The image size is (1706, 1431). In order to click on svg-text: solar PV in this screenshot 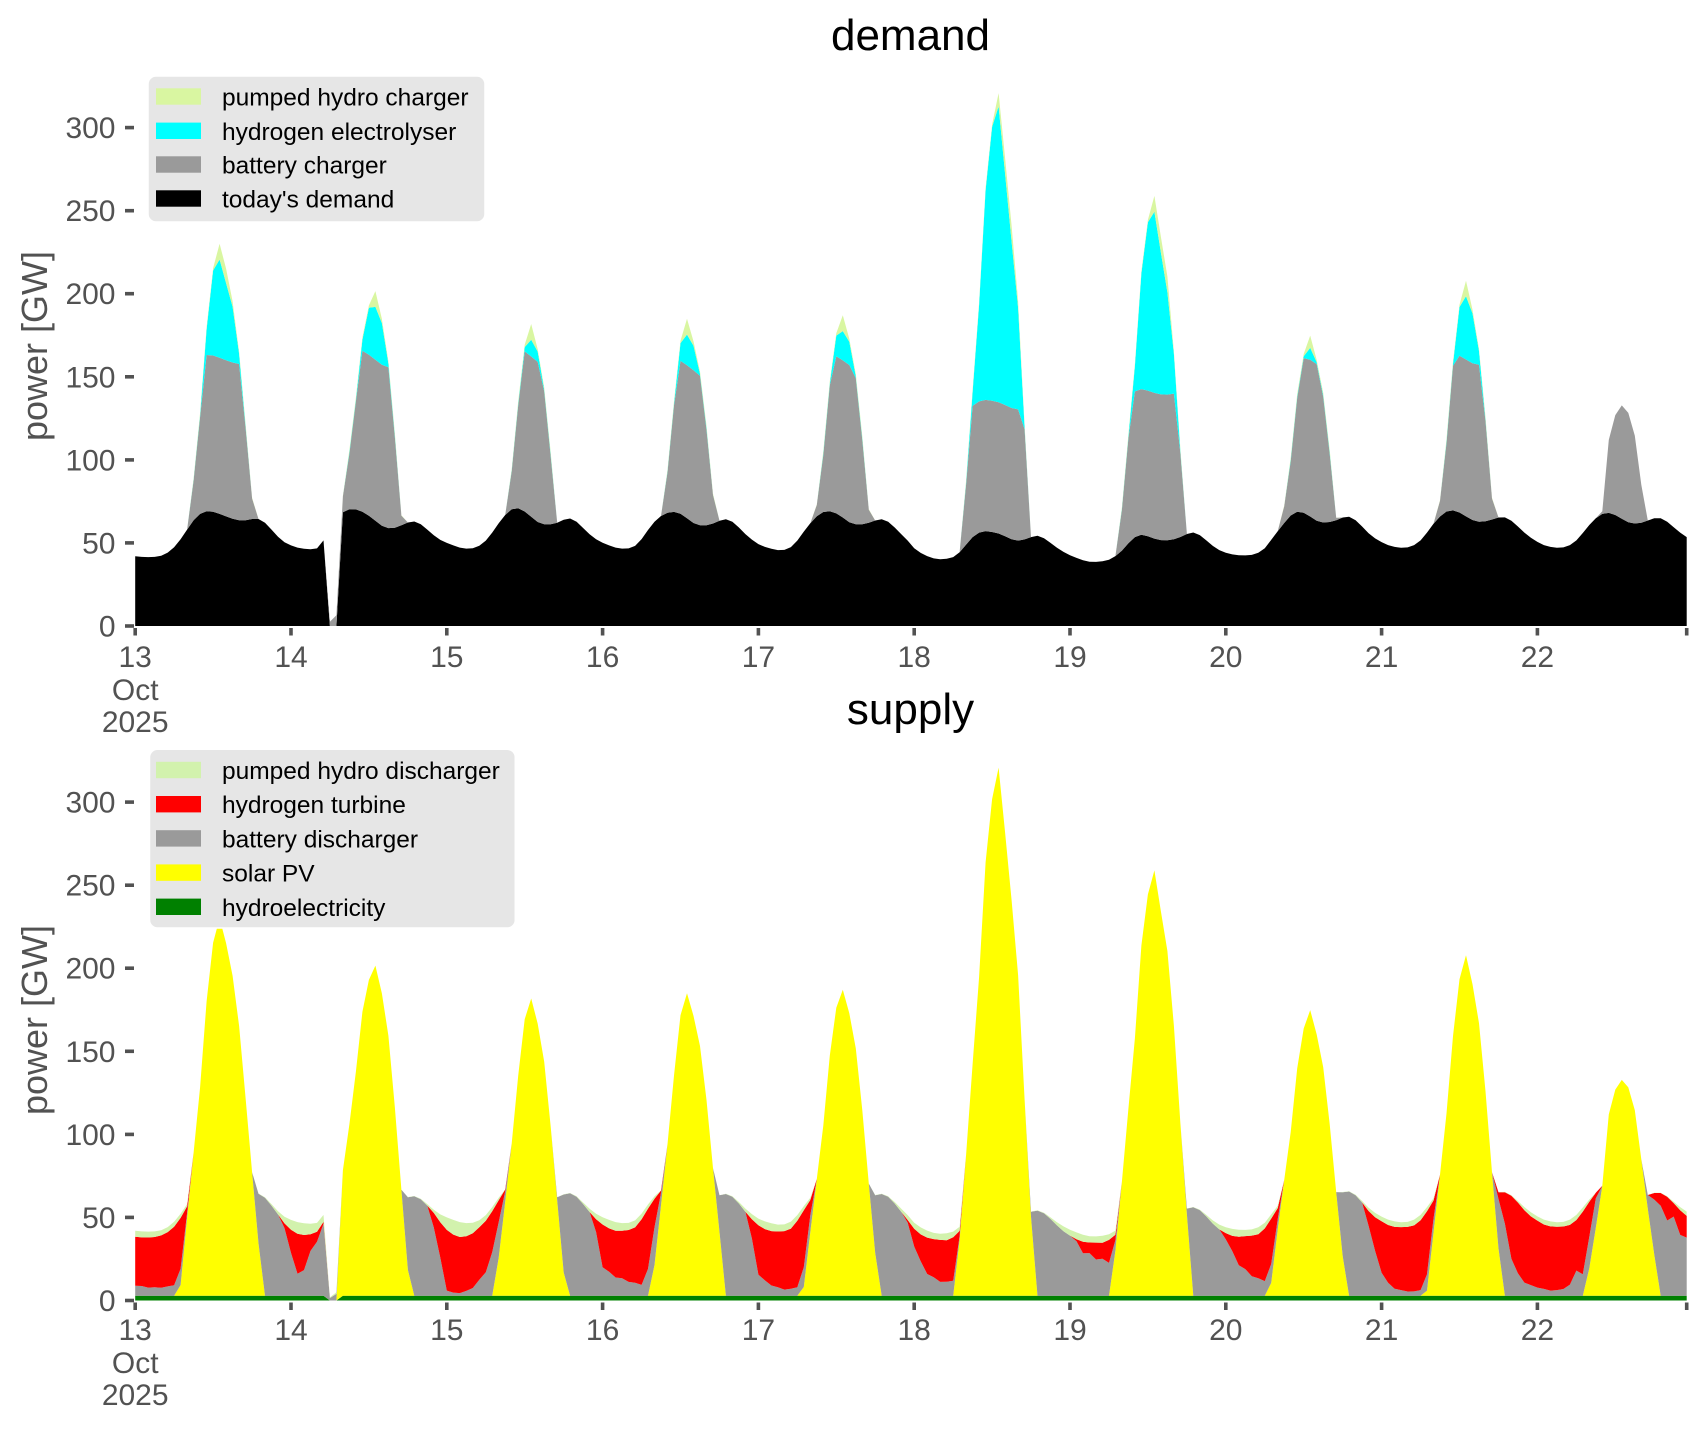, I will do `click(268, 874)`.